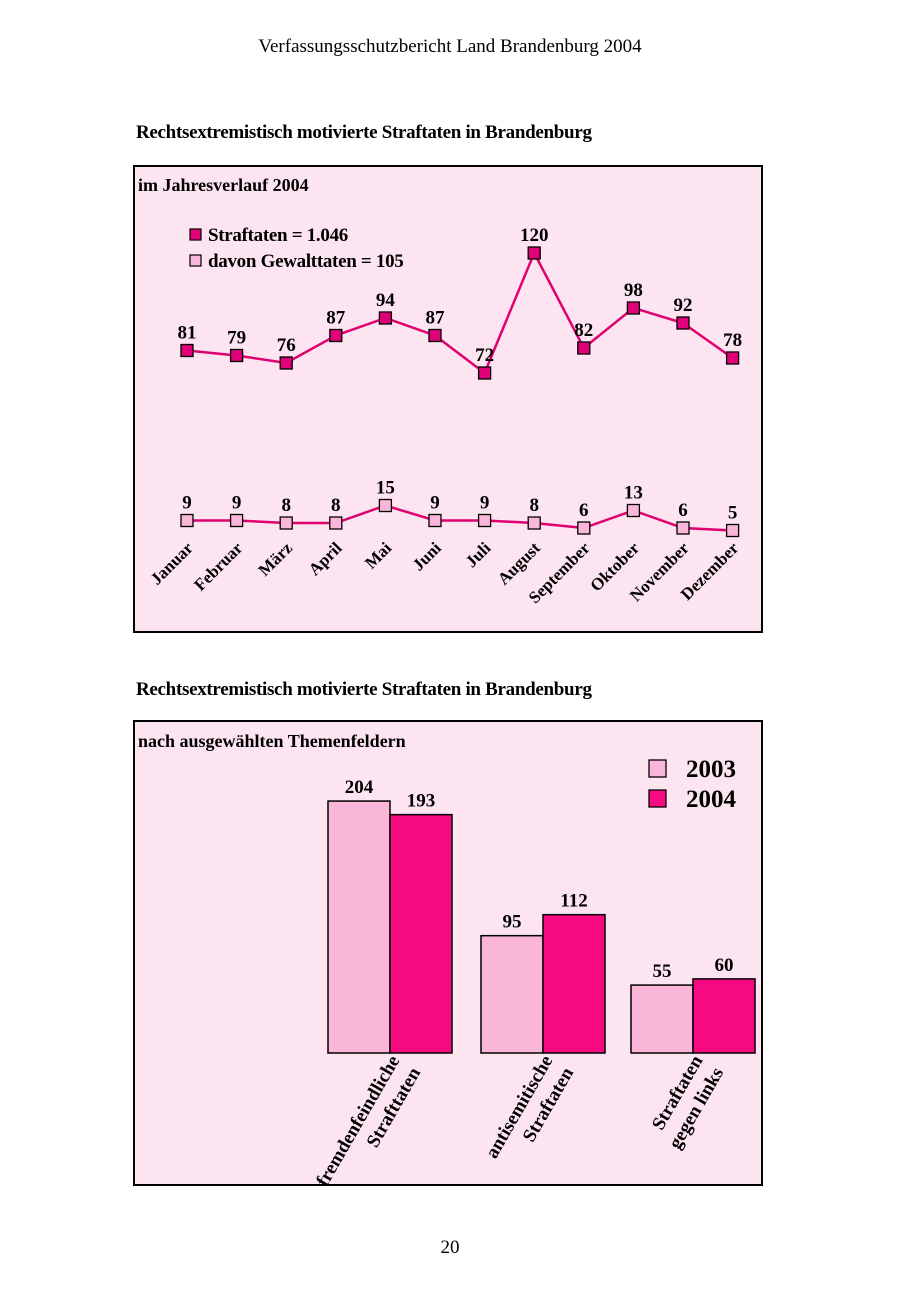 Image resolution: width=900 pixels, height=1302 pixels. Describe the element at coordinates (478, 554) in the screenshot. I see `x-tick-label-7: Juli` at that location.